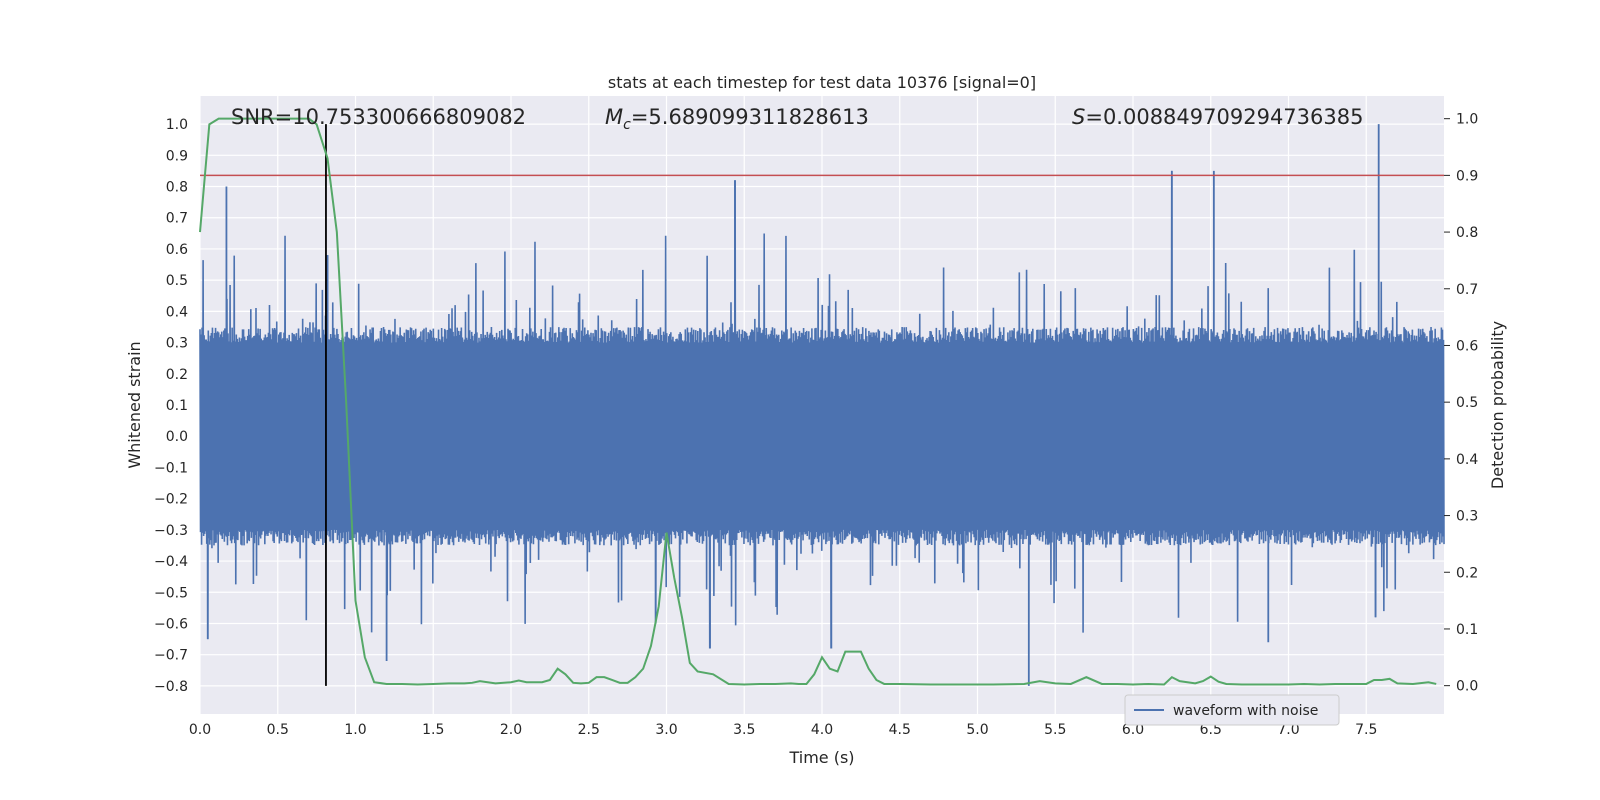  Describe the element at coordinates (627, 125) in the screenshot. I see `mc-subscript: c` at that location.